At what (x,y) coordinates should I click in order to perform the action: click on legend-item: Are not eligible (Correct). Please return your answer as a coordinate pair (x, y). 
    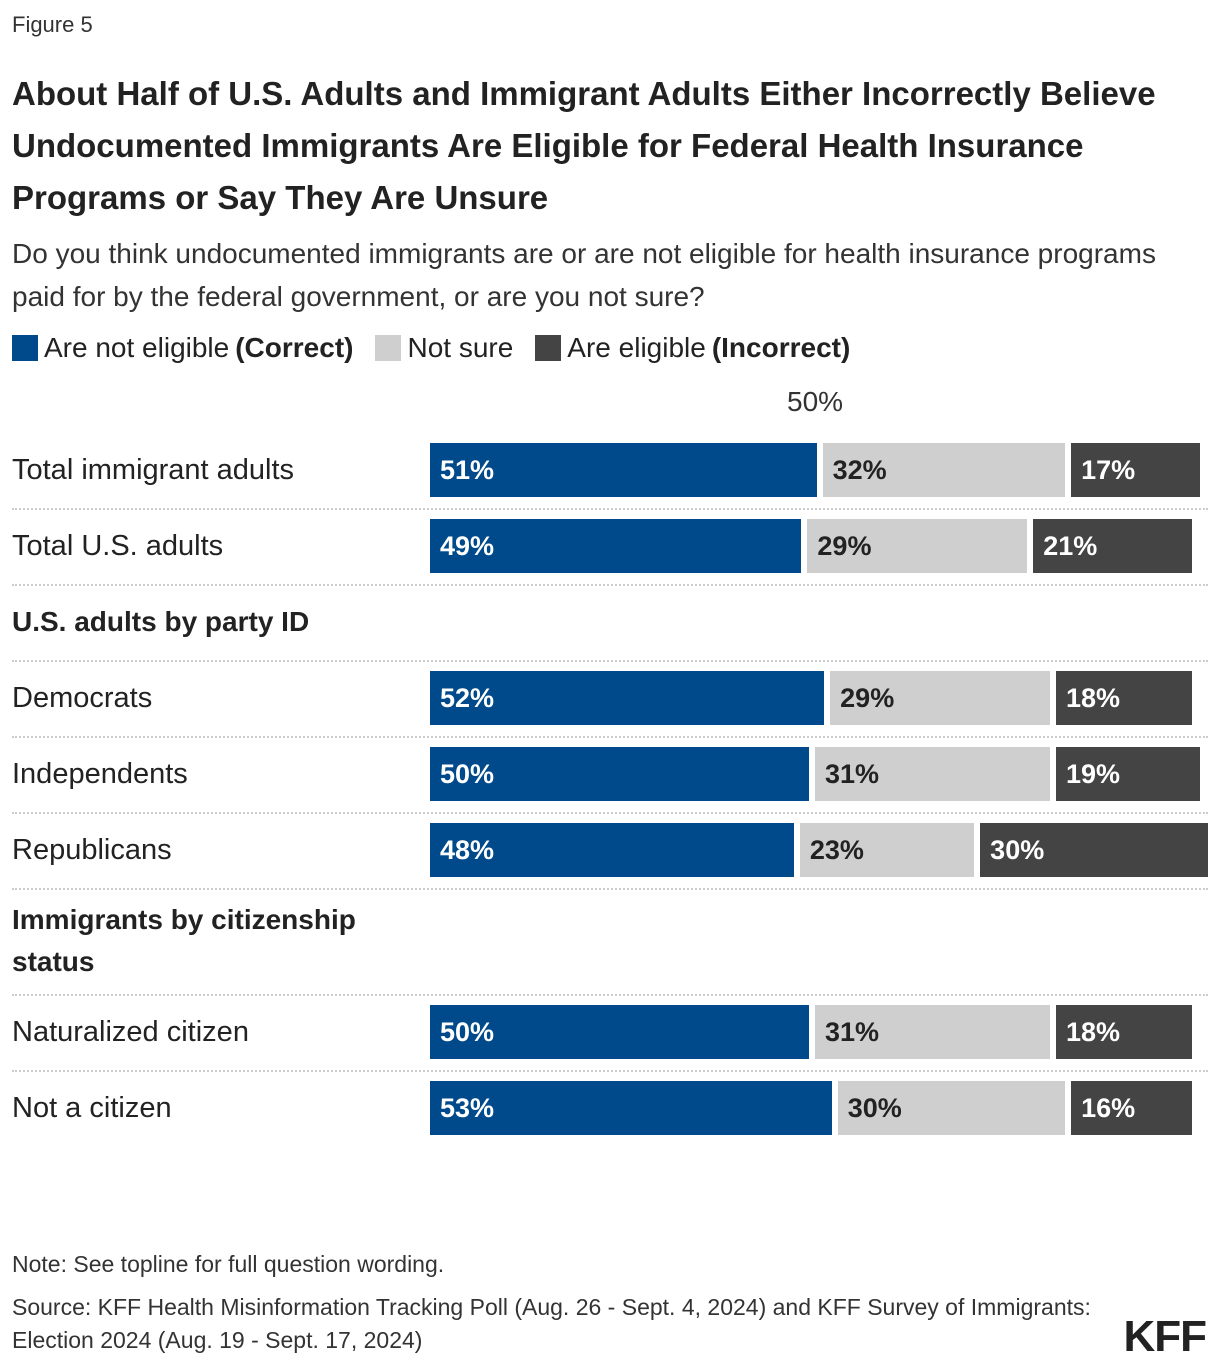
    Looking at the image, I should click on (182, 348).